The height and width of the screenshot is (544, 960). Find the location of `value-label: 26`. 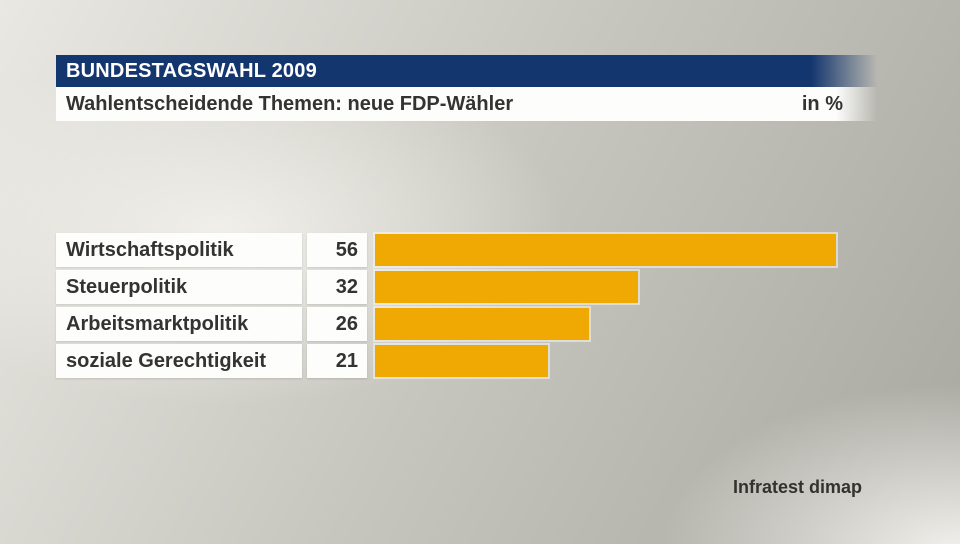

value-label: 26 is located at coordinates (337, 324).